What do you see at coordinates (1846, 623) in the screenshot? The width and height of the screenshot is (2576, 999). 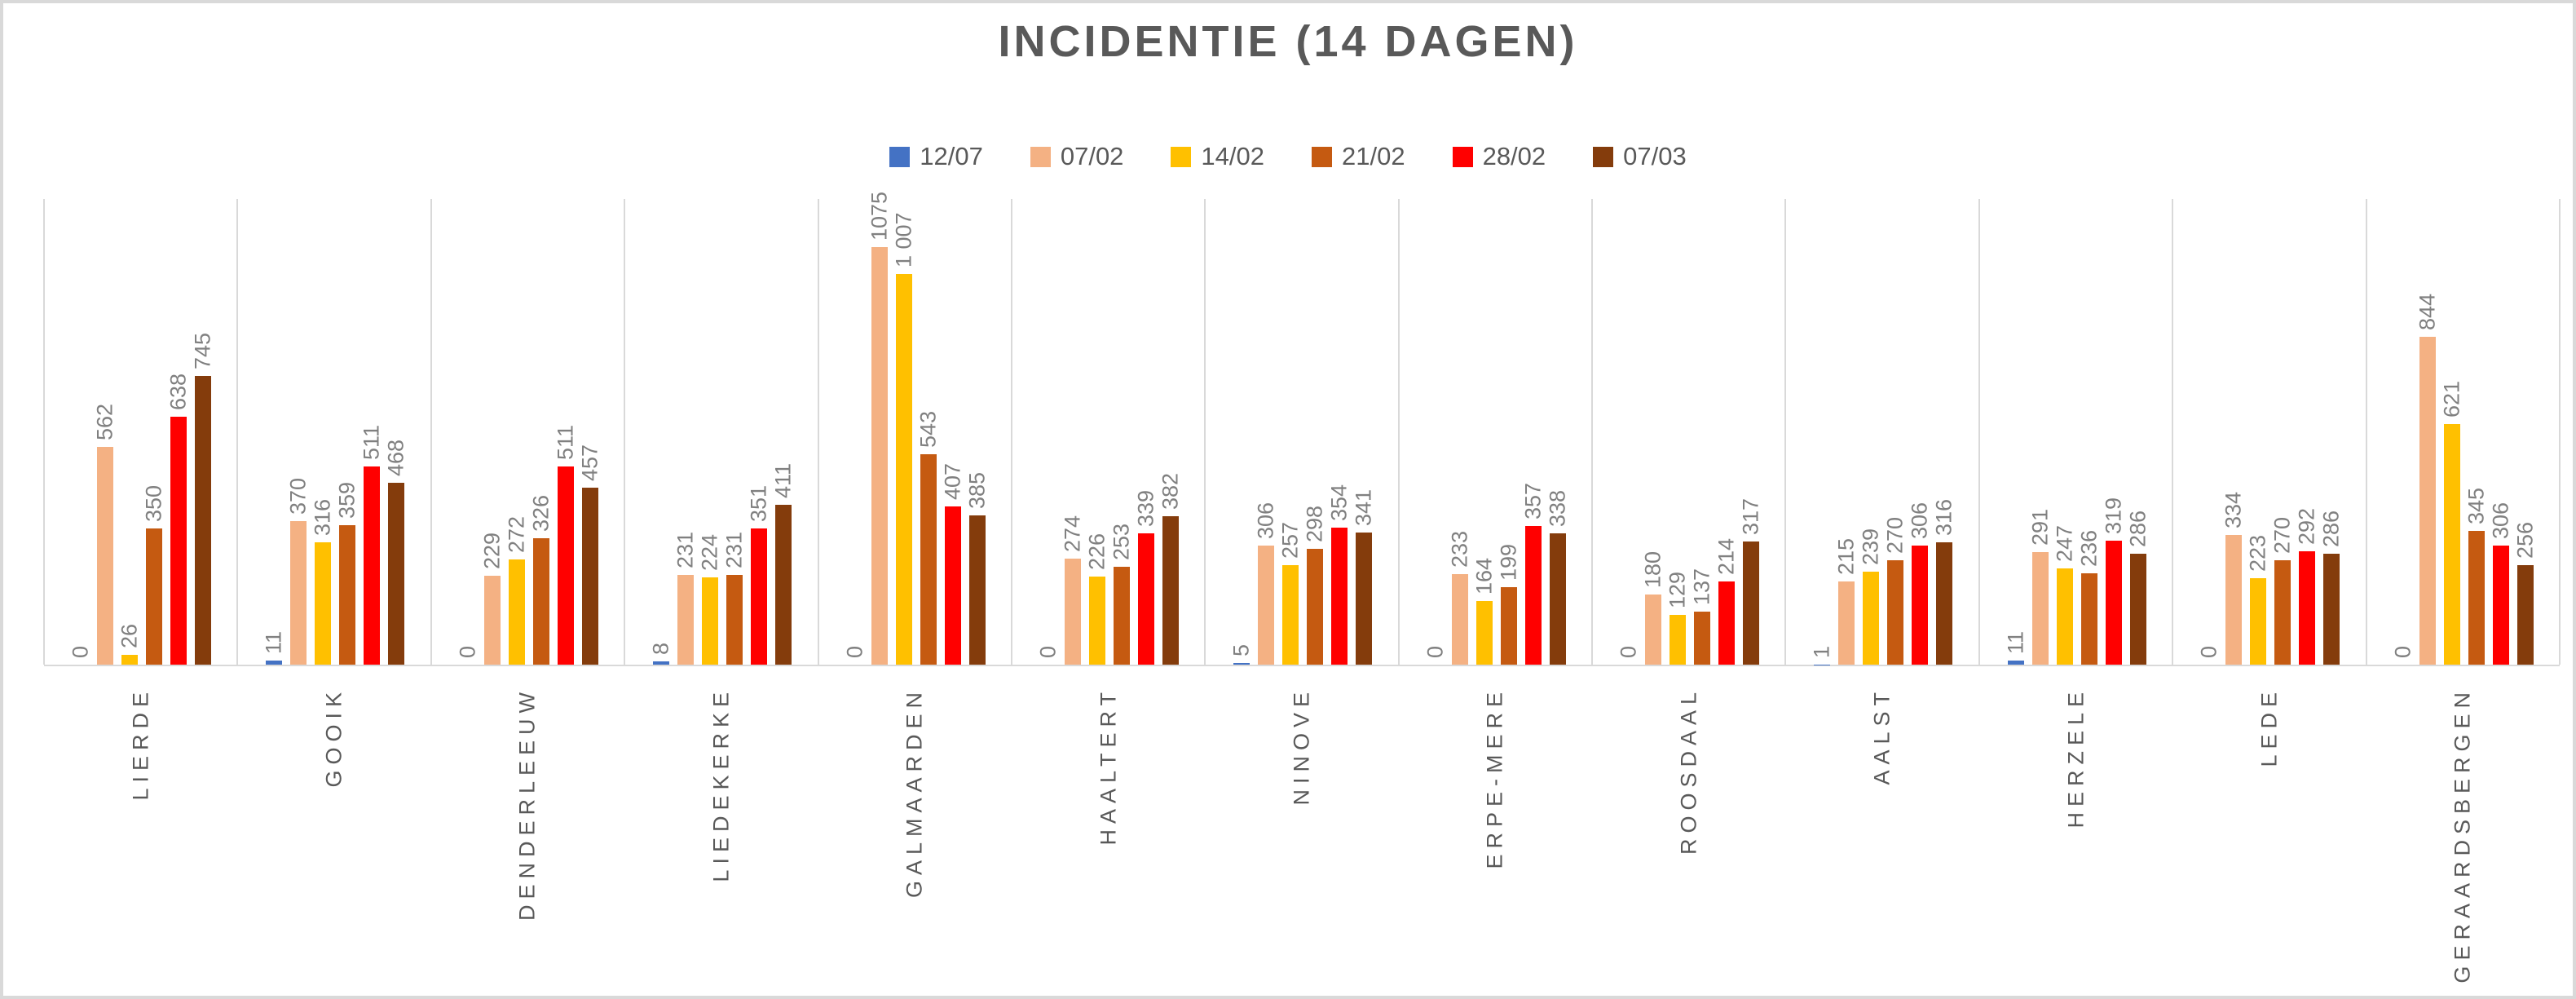 I see `bar-07-02-aalst` at bounding box center [1846, 623].